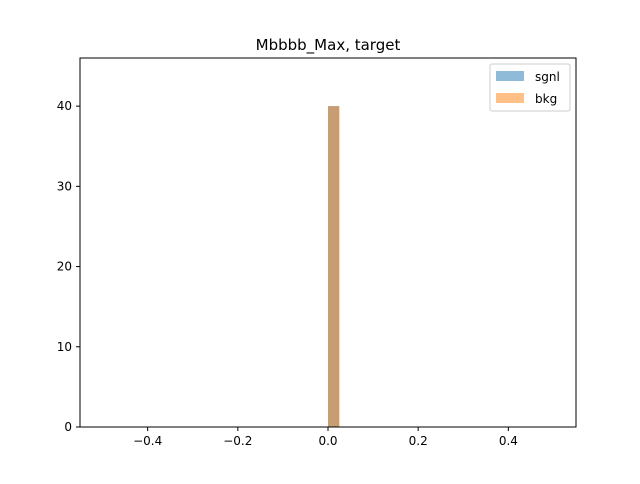  I want to click on bars-layer, so click(334, 266).